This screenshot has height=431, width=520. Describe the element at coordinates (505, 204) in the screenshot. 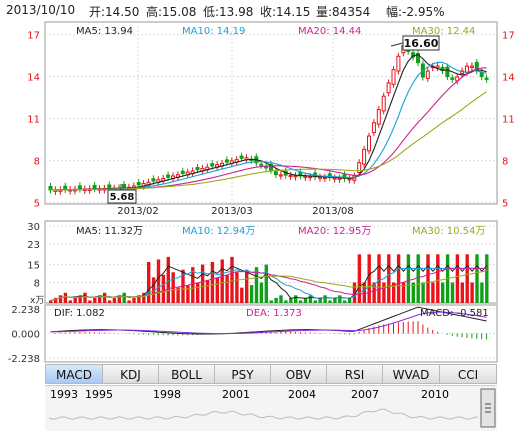

I see `price-y-tick: 5` at that location.